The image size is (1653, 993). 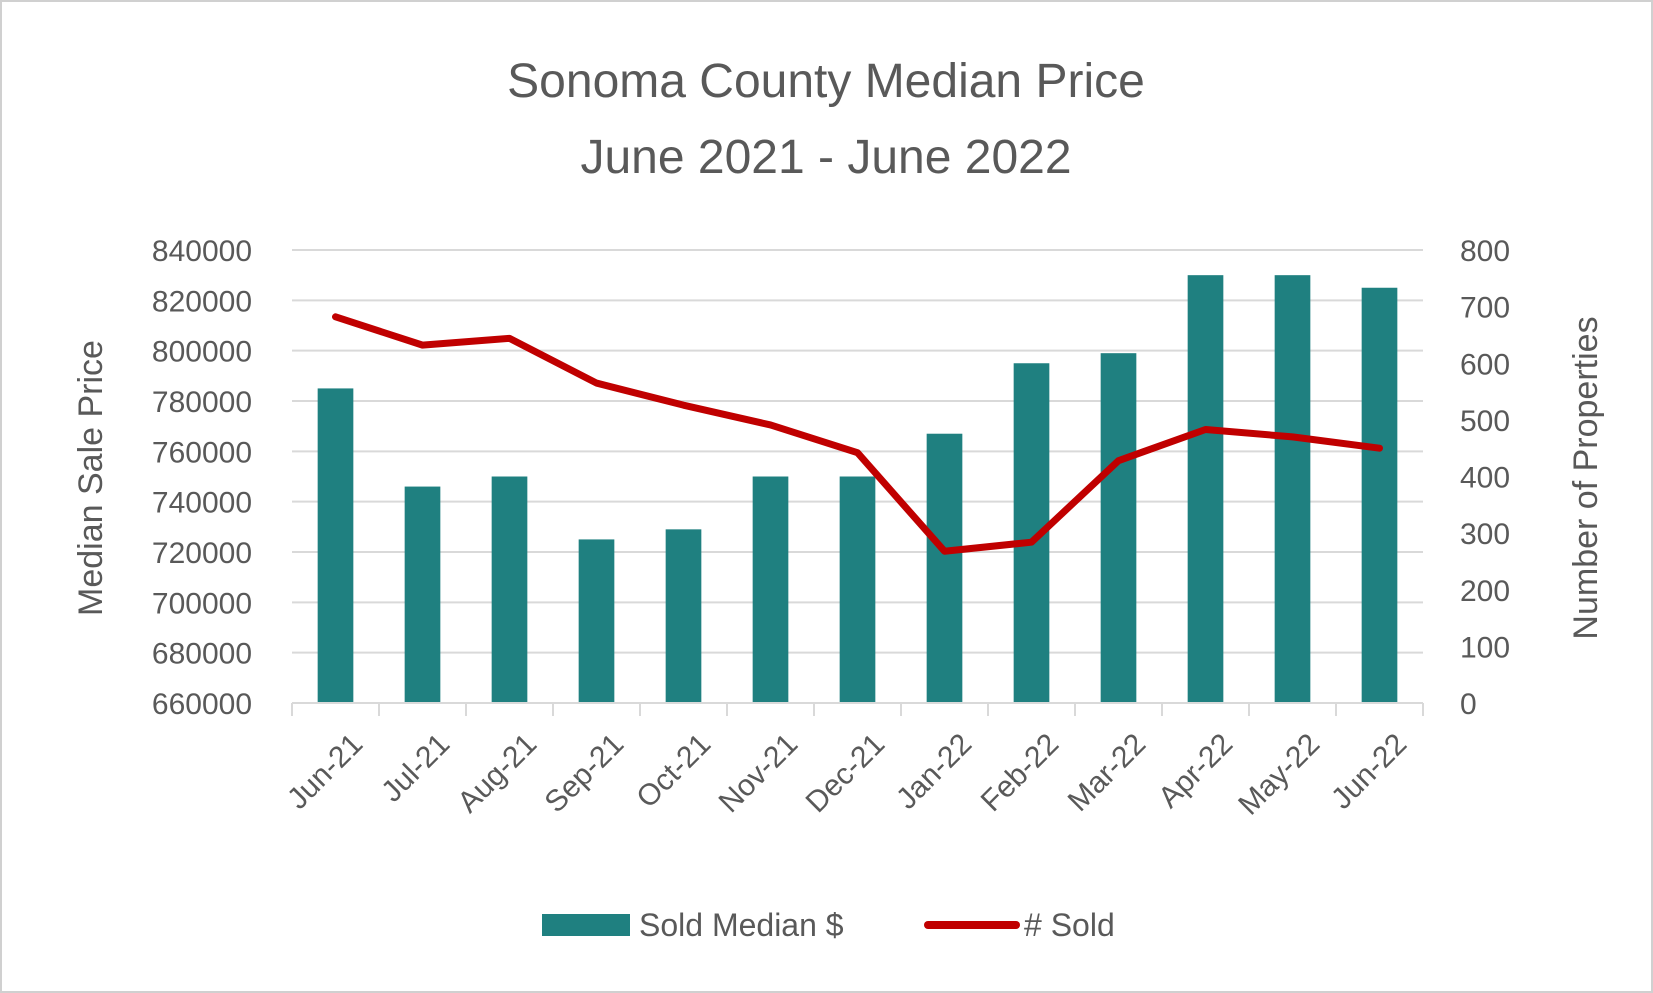 I want to click on right-tick-label: 0, so click(x=1468, y=704).